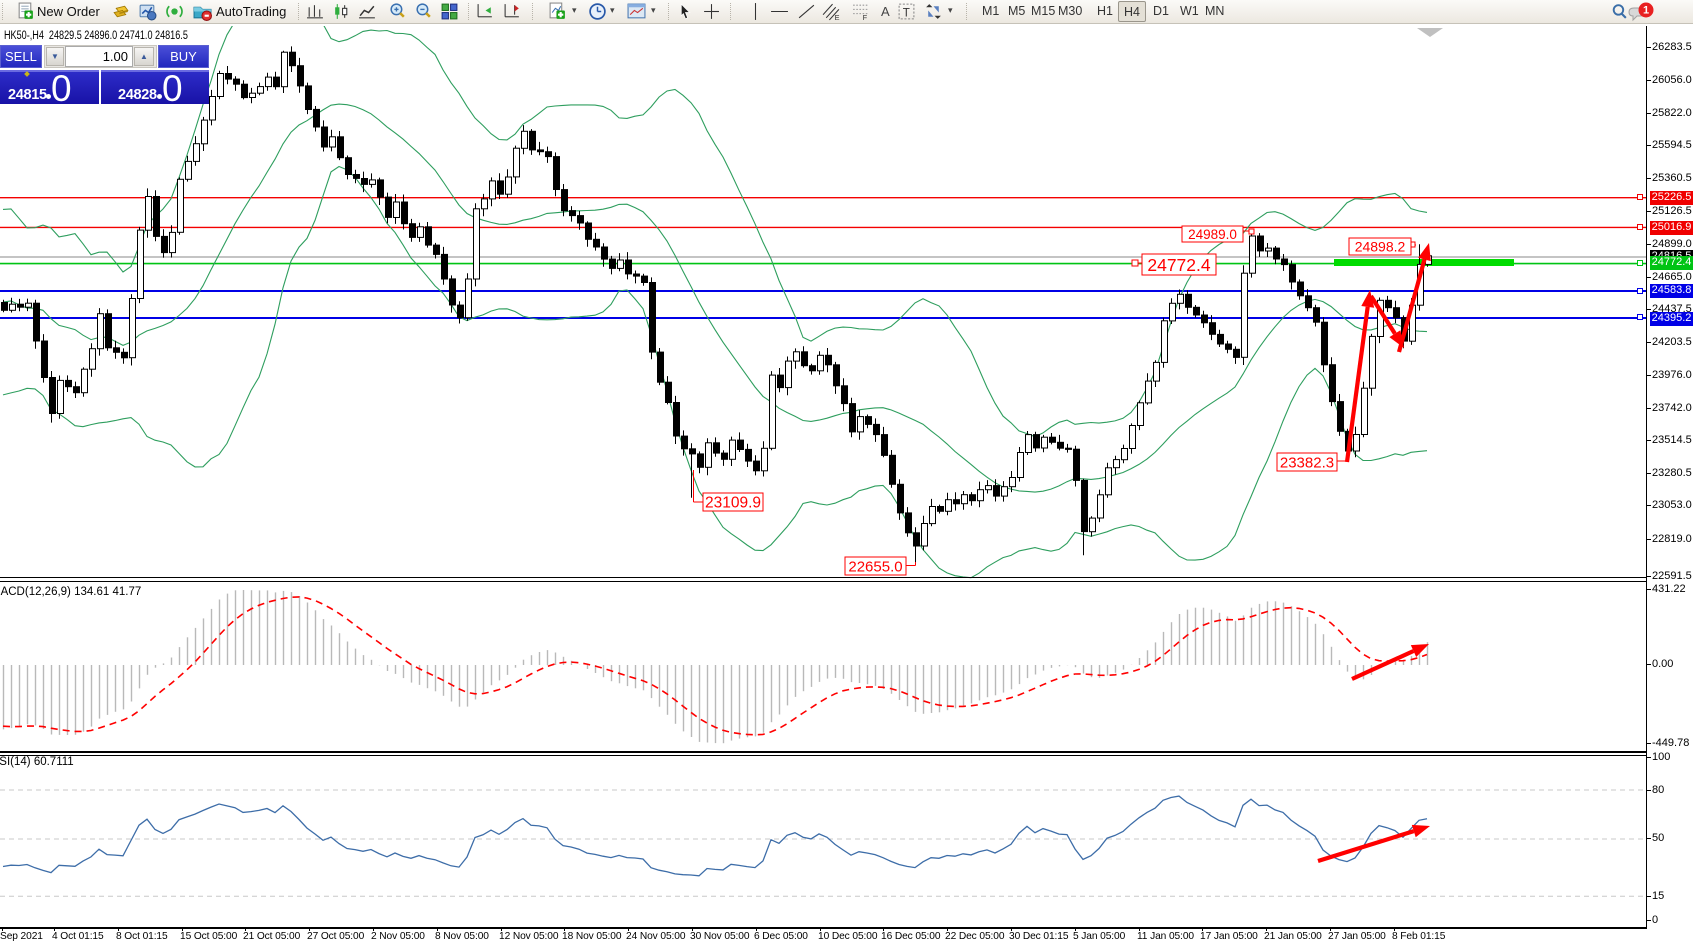 This screenshot has width=1693, height=941. I want to click on svg-text: 23109.9, so click(733, 503).